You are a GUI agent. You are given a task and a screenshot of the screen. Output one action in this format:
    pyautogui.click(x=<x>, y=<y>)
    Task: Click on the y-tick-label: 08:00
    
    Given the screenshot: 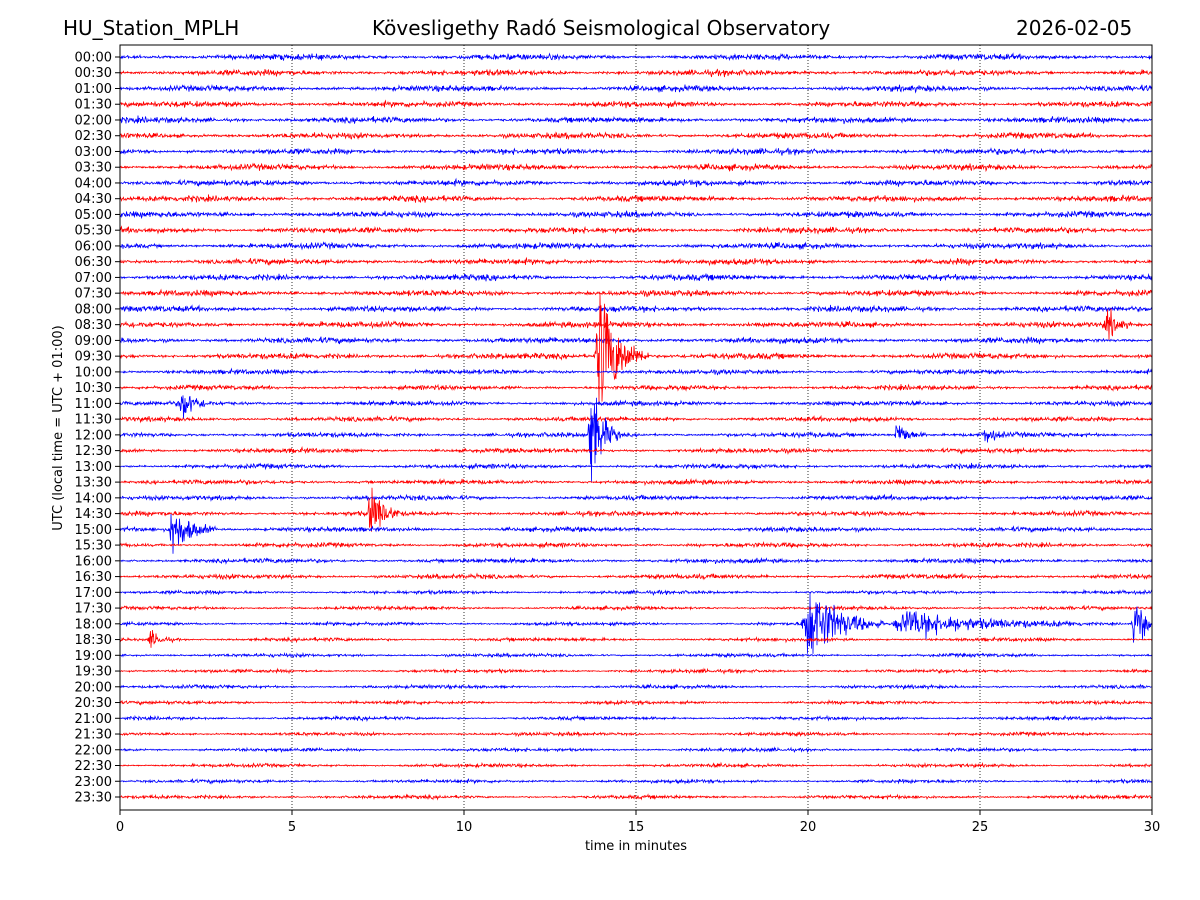 What is the action you would take?
    pyautogui.click(x=93, y=309)
    